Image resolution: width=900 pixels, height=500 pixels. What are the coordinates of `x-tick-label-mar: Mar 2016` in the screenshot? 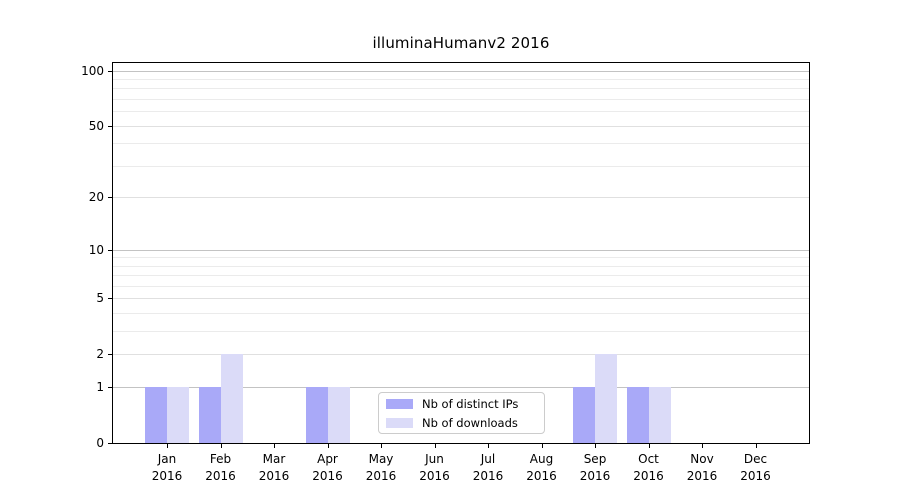 It's located at (274, 467).